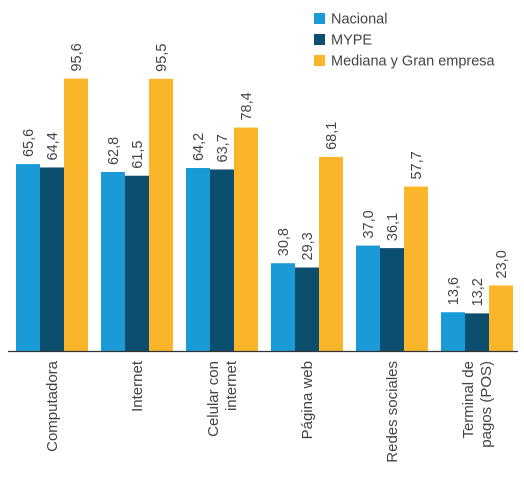  Describe the element at coordinates (468, 400) in the screenshot. I see `category-label-5-0: Terminal de` at that location.